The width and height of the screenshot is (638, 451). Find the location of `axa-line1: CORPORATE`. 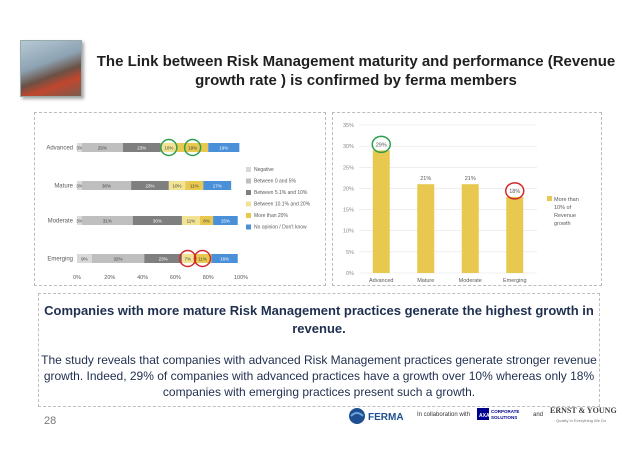

axa-line1: CORPORATE is located at coordinates (505, 411).